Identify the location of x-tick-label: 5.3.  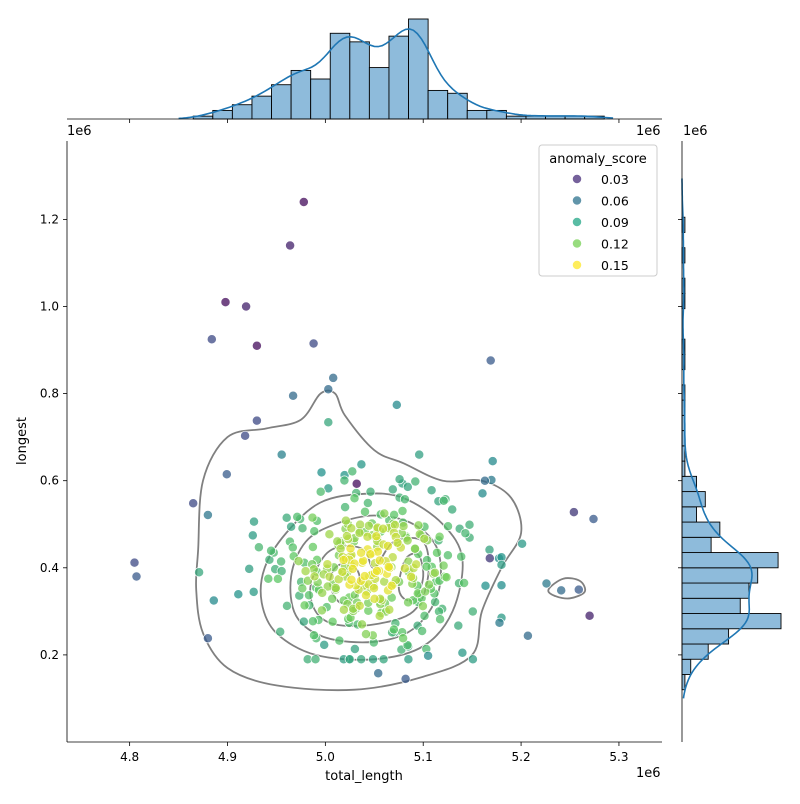
(618, 757).